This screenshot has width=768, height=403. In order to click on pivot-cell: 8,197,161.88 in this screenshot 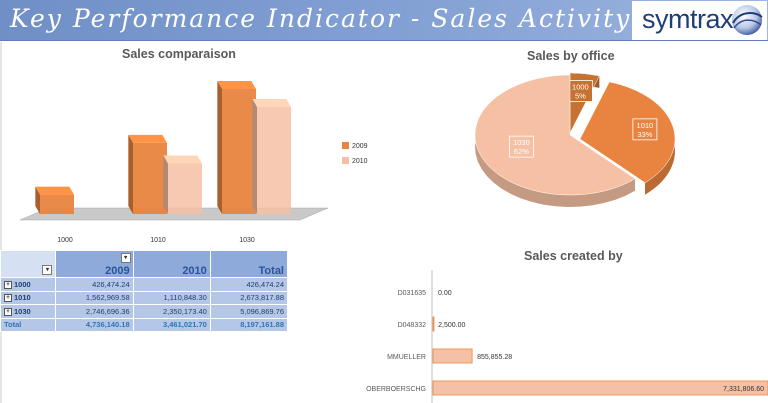, I will do `click(249, 324)`.